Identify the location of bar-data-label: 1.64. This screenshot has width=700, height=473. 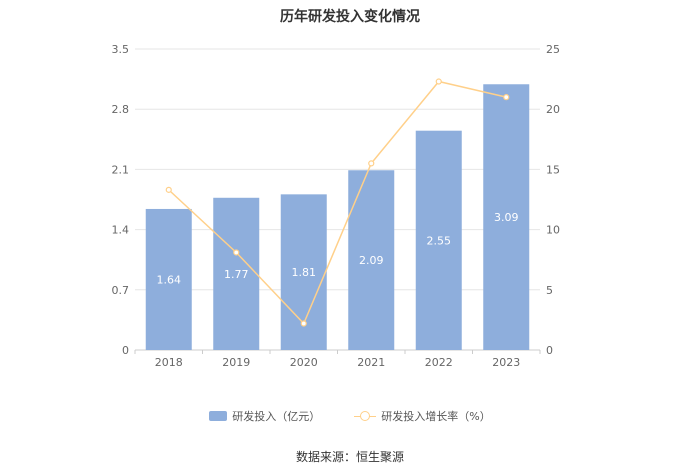
(169, 279).